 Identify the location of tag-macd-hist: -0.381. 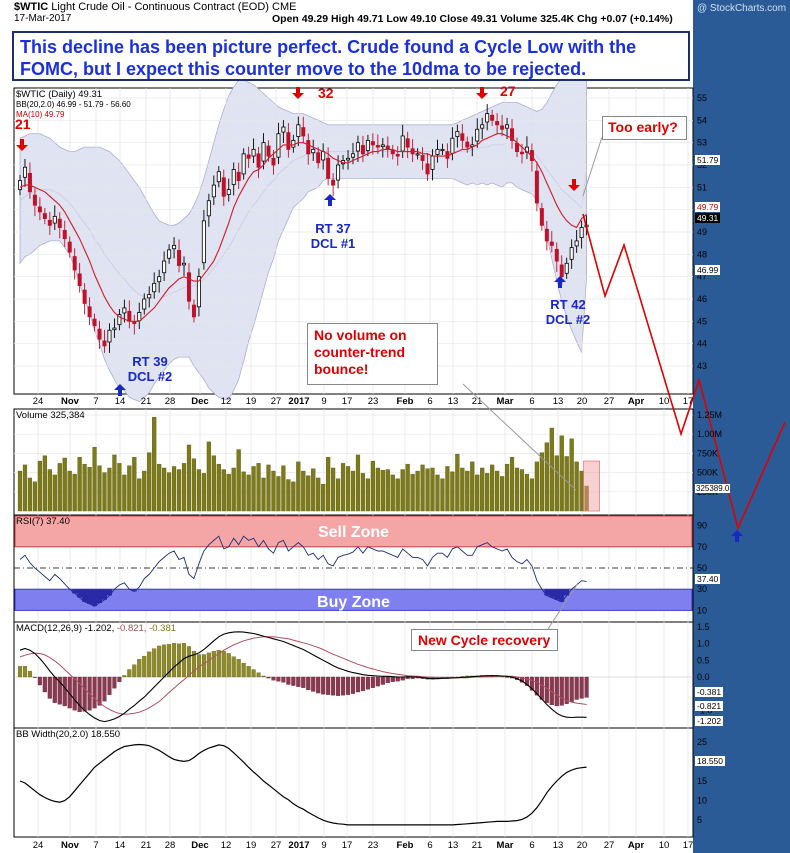
(709, 692).